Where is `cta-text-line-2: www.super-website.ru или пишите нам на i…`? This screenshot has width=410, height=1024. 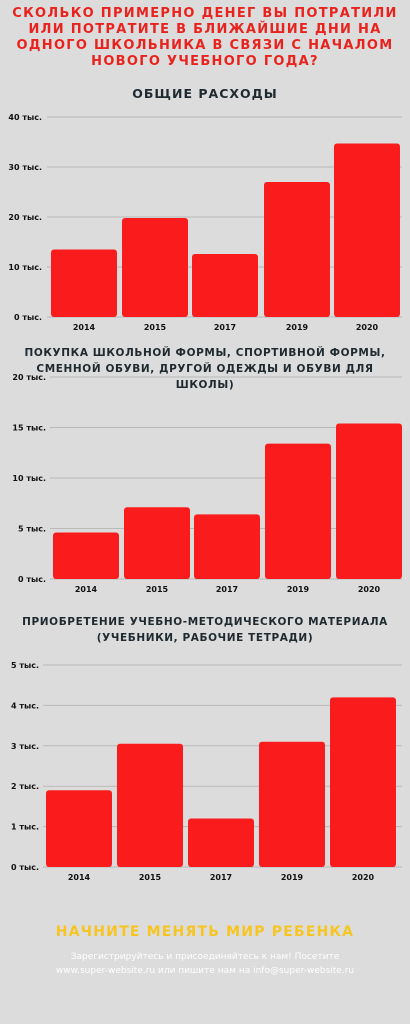 cta-text-line-2: www.super-website.ru или пишите нам на i… is located at coordinates (205, 971).